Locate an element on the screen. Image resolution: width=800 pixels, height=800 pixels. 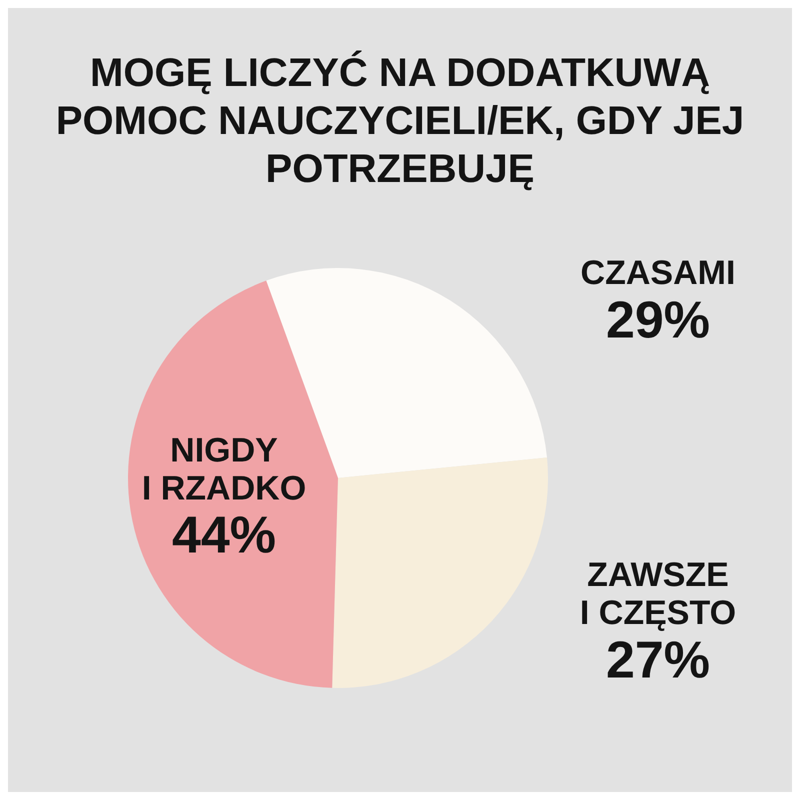
data-label: 27% is located at coordinates (658, 660).